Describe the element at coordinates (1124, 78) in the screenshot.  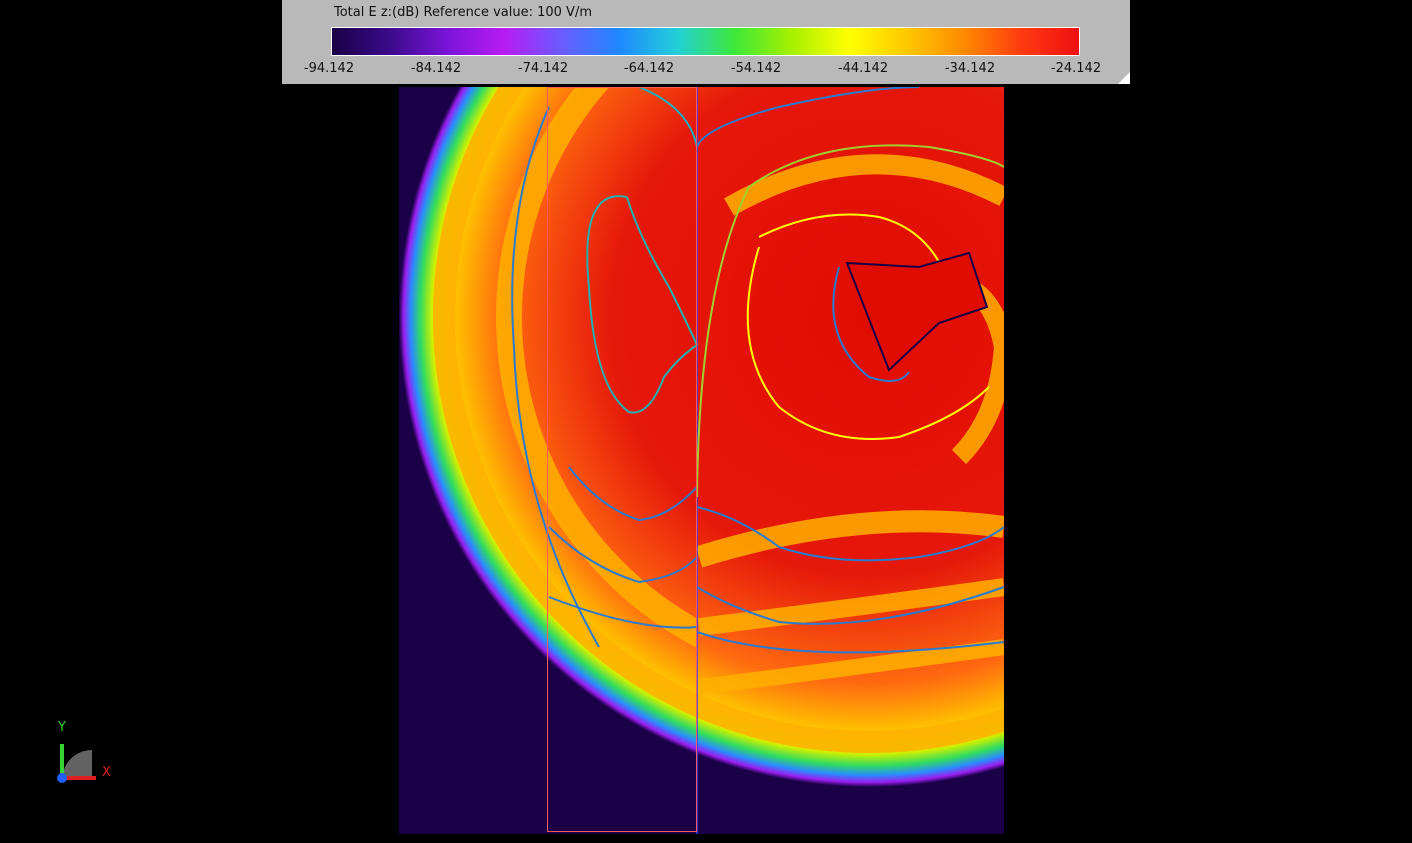
I see `resize-grip-icon` at that location.